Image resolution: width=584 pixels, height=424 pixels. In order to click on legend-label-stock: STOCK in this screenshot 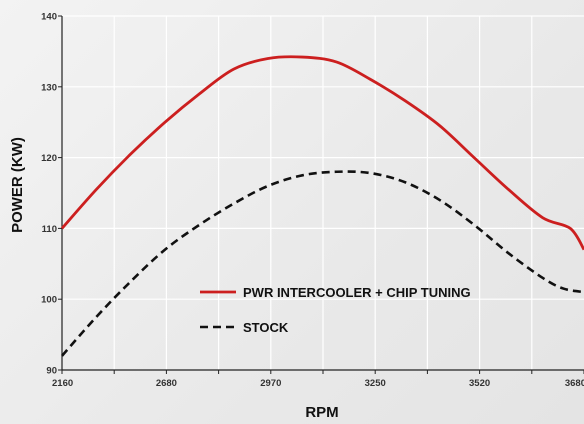, I will do `click(266, 327)`.